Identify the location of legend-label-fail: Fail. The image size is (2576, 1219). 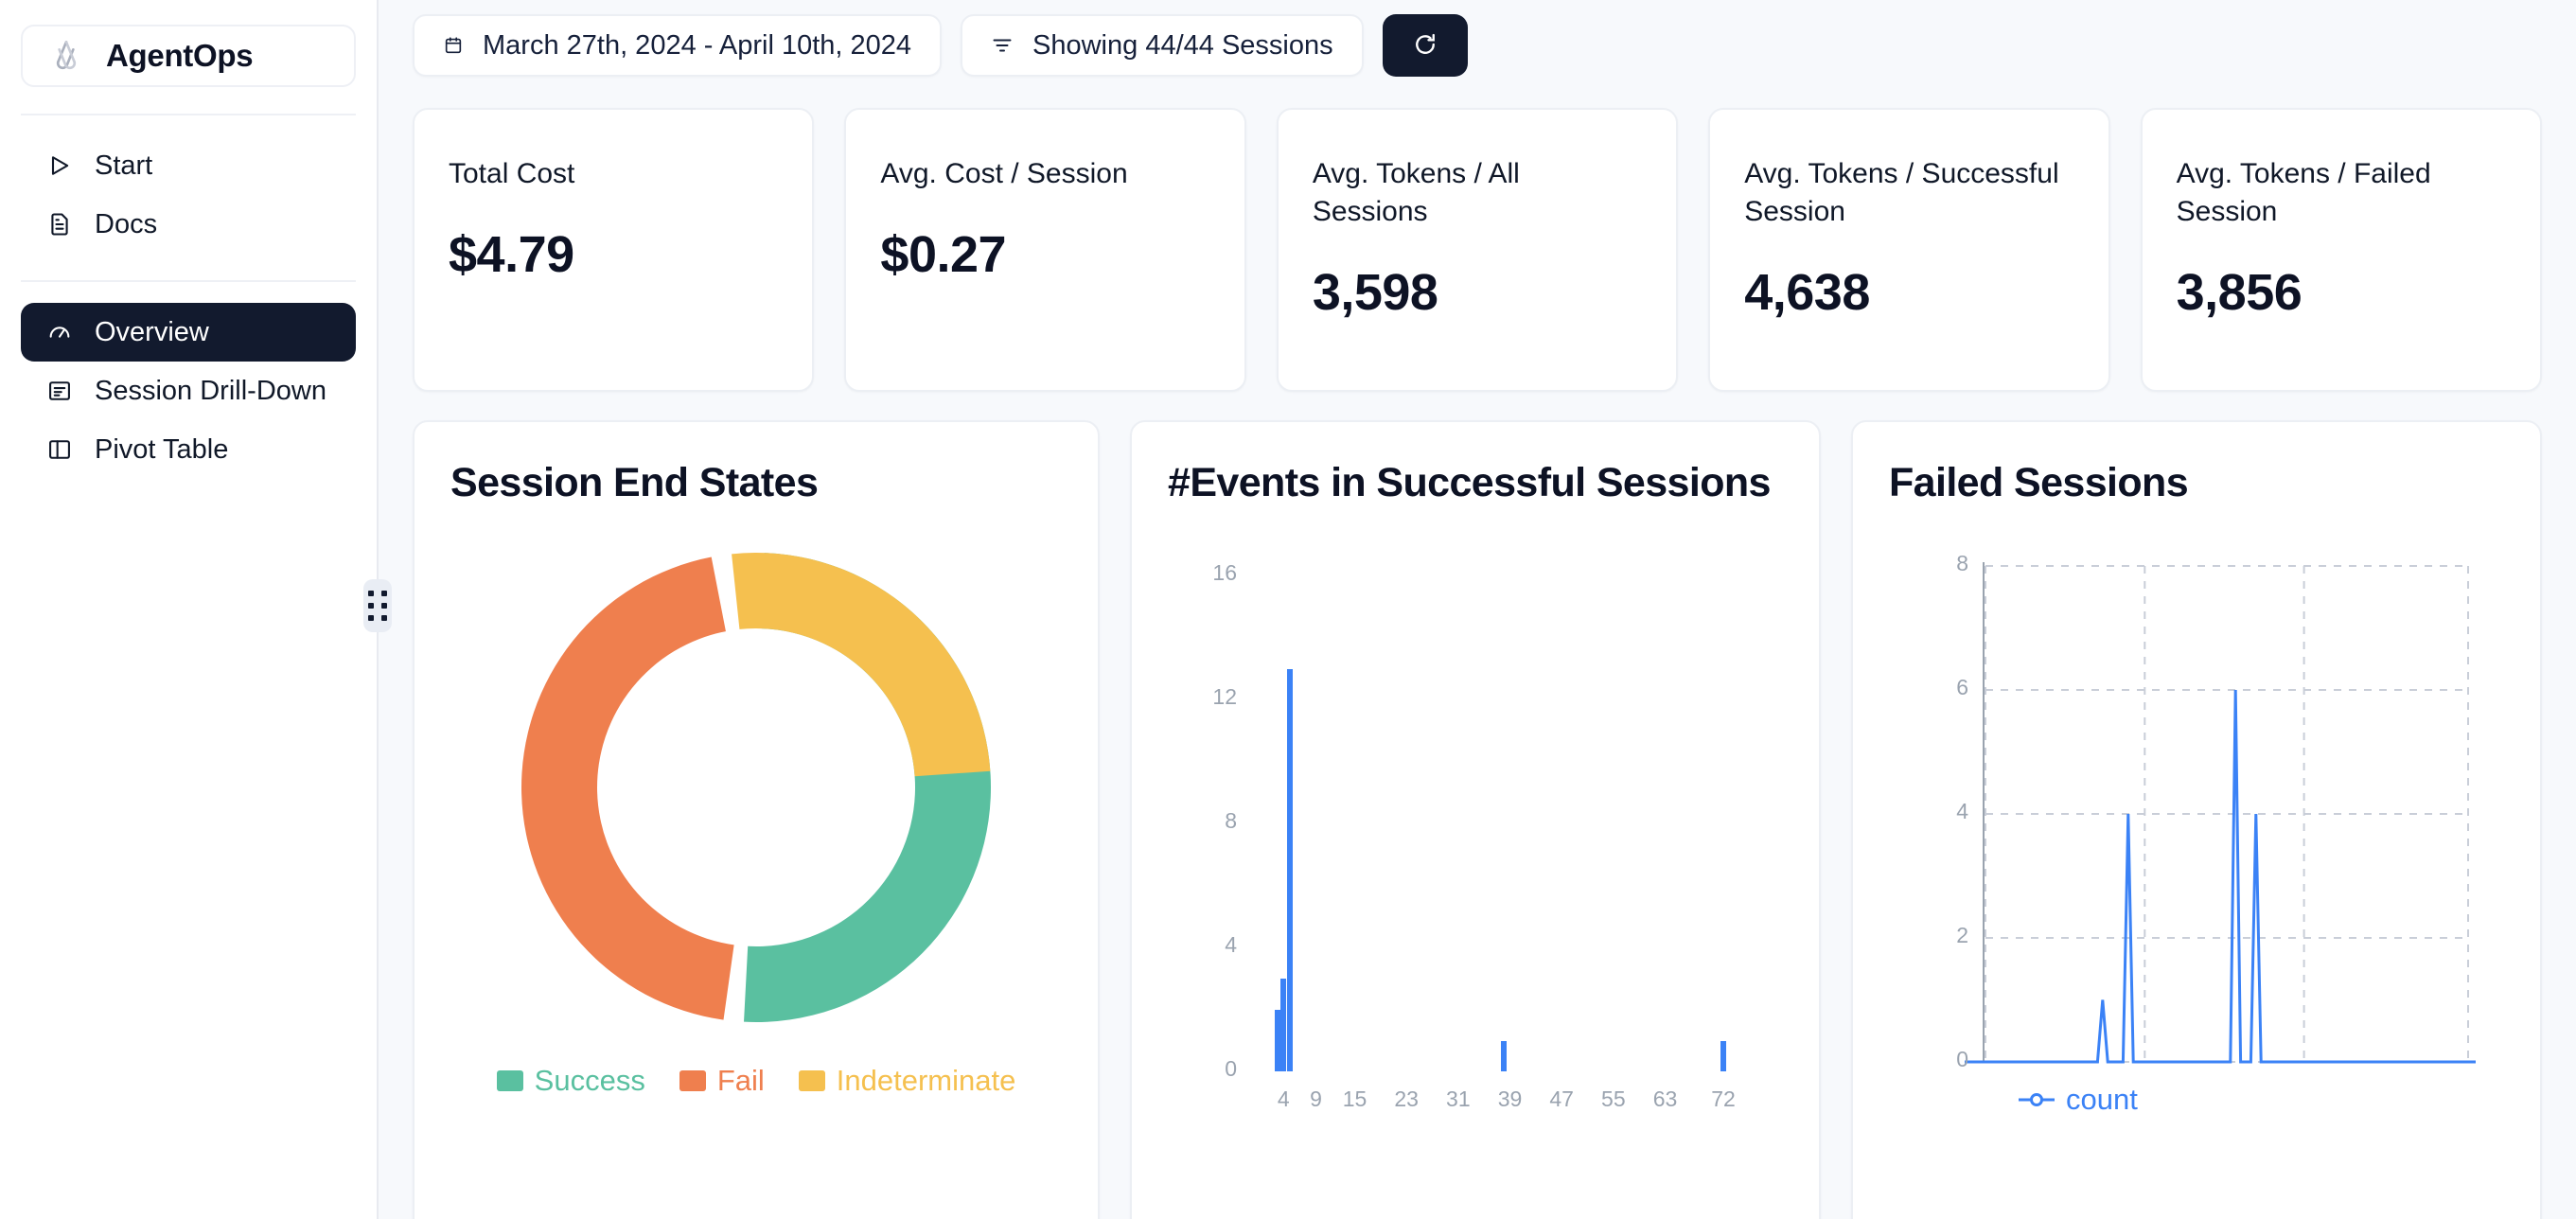
(740, 1081).